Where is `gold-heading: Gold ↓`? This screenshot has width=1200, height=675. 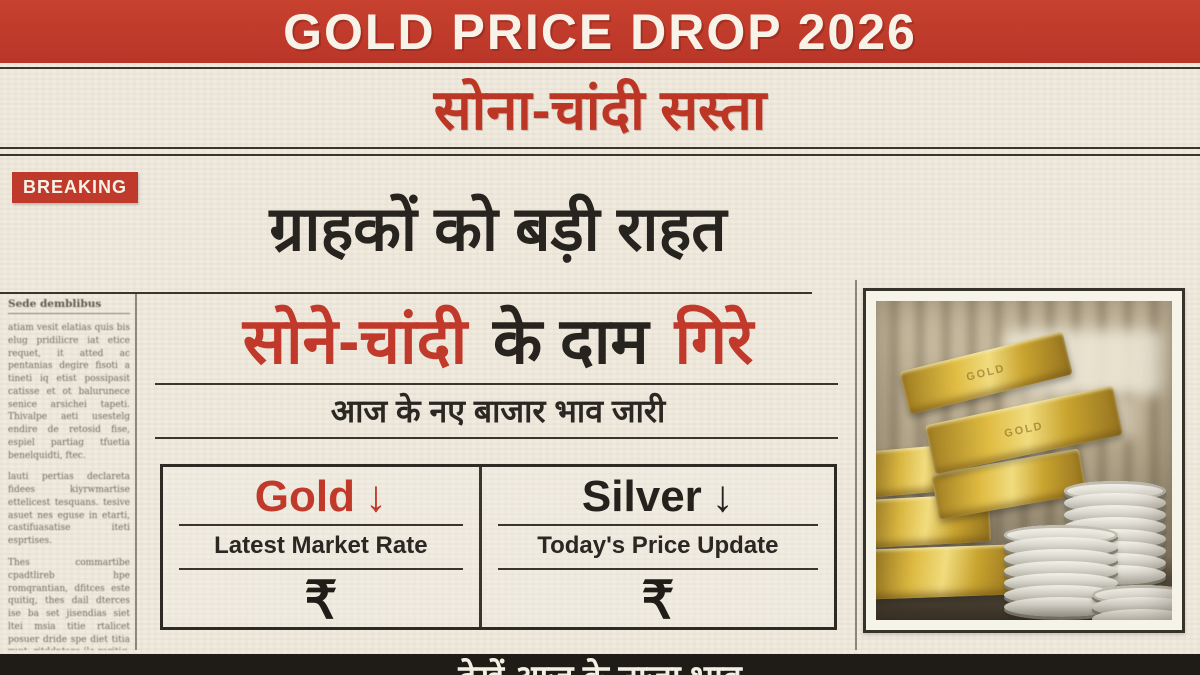 gold-heading: Gold ↓ is located at coordinates (321, 497).